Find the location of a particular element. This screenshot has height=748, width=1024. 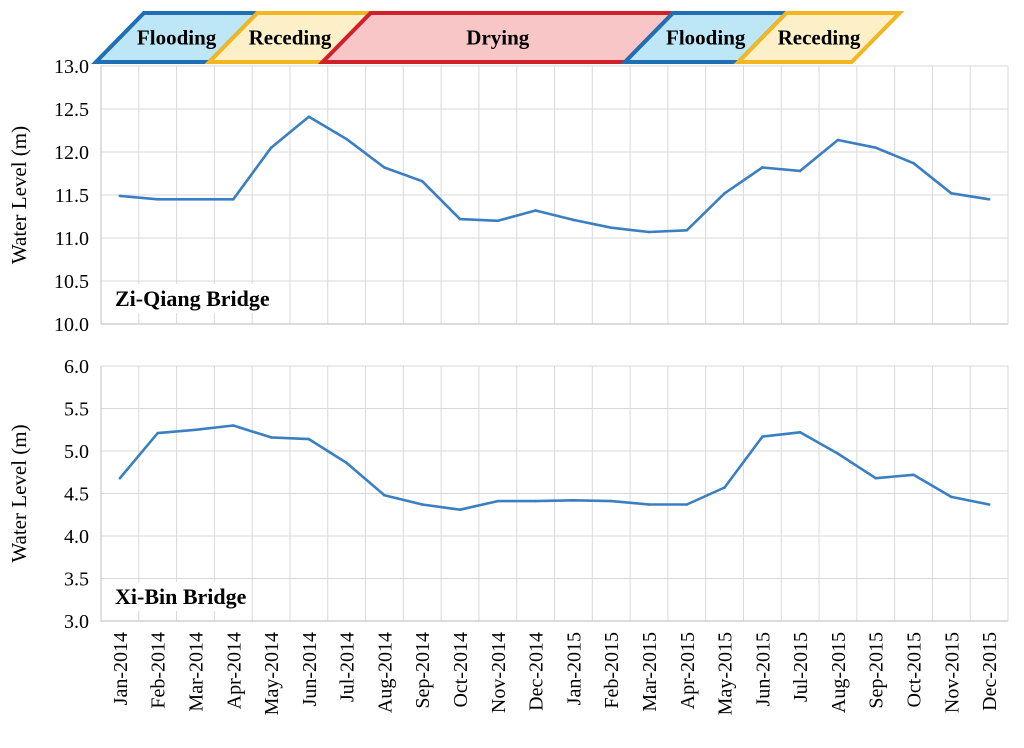

x-tick-label: Feb-2015 is located at coordinates (612, 670).